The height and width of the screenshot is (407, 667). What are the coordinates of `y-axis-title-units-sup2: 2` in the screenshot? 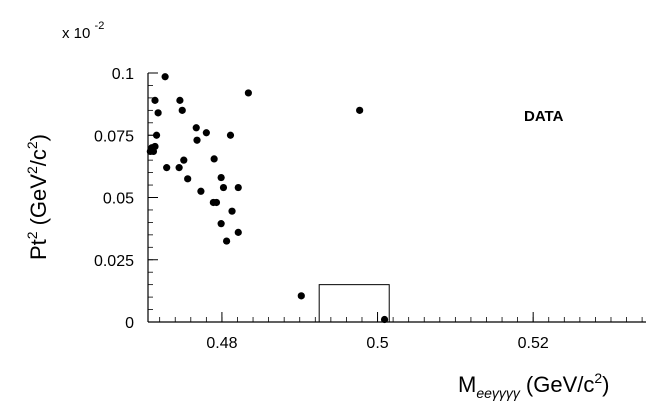 It's located at (32, 145).